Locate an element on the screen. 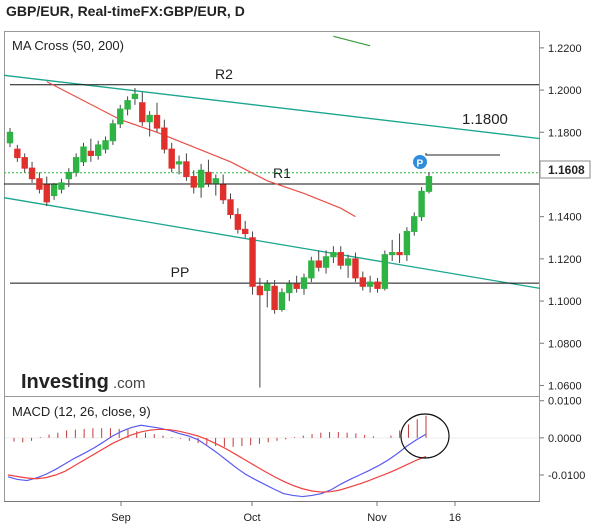 This screenshot has width=597, height=530. macd-y-tick-label: 0.0100 is located at coordinates (565, 402).